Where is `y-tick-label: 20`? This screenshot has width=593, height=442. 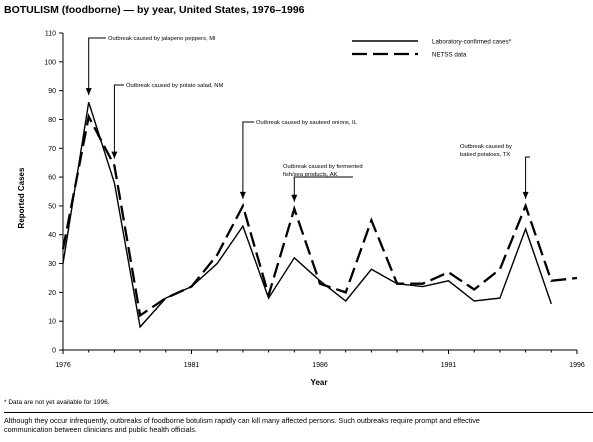
y-tick-label: 20 is located at coordinates (52, 293).